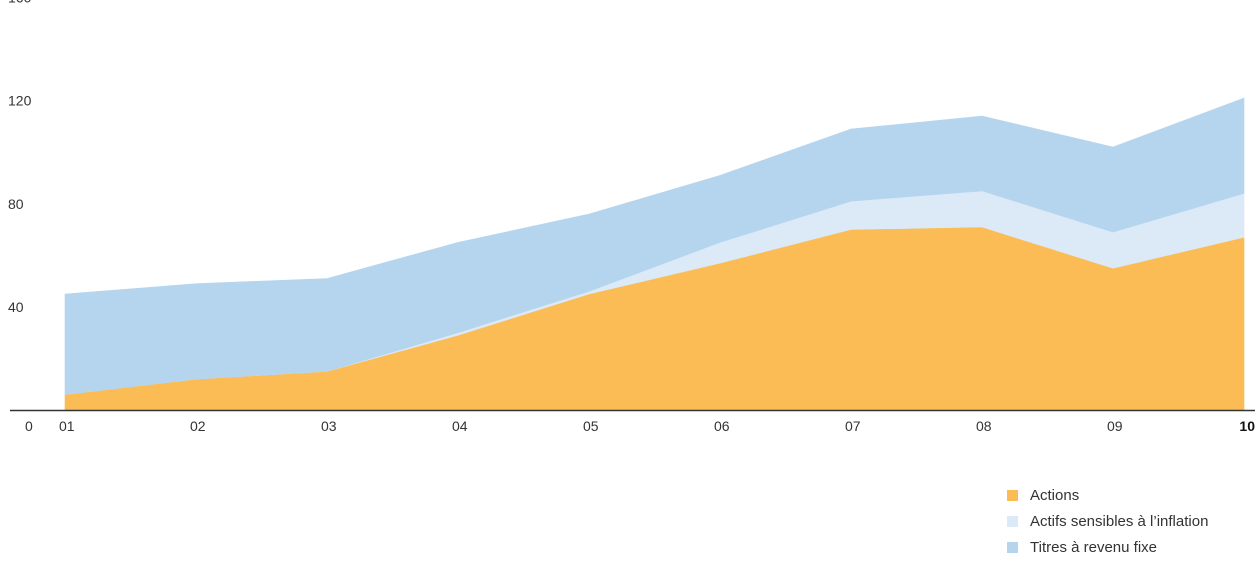  Describe the element at coordinates (1093, 547) in the screenshot. I see `legend-label-fixed-income: Titres à revenu fixe` at that location.